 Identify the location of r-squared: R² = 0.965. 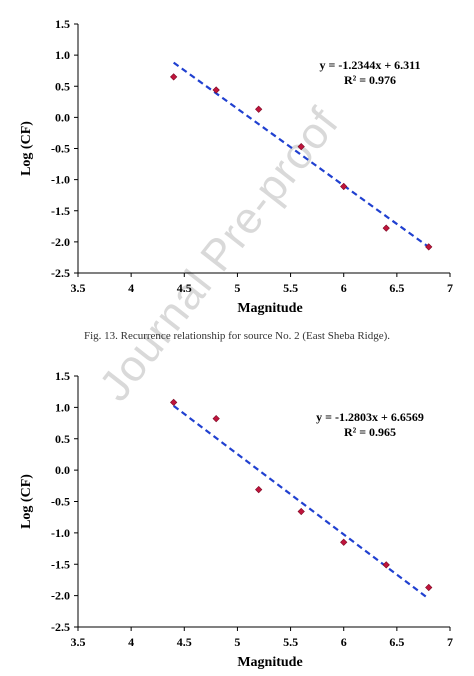
(370, 432).